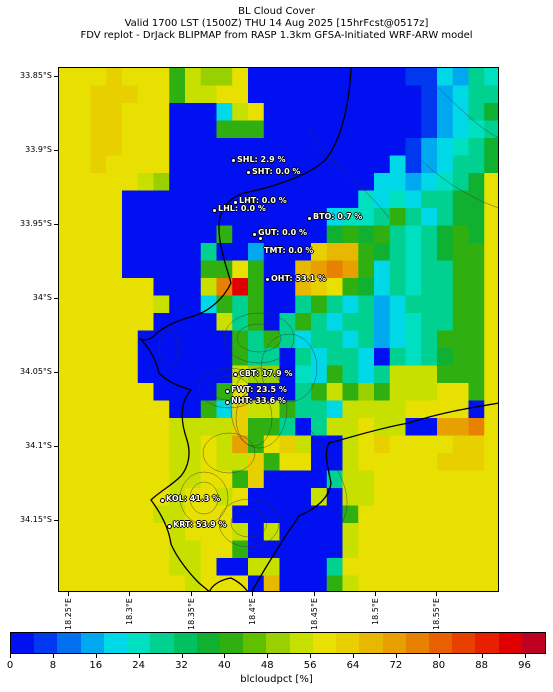  Describe the element at coordinates (36, 519) in the screenshot. I see `lat-label: 34.15°S` at that location.